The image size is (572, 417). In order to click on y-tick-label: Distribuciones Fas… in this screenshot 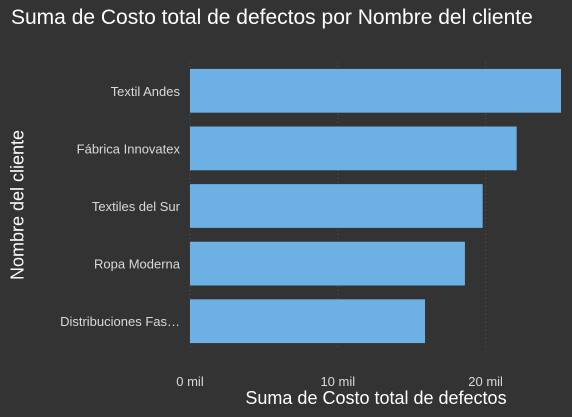, I will do `click(120, 321)`.